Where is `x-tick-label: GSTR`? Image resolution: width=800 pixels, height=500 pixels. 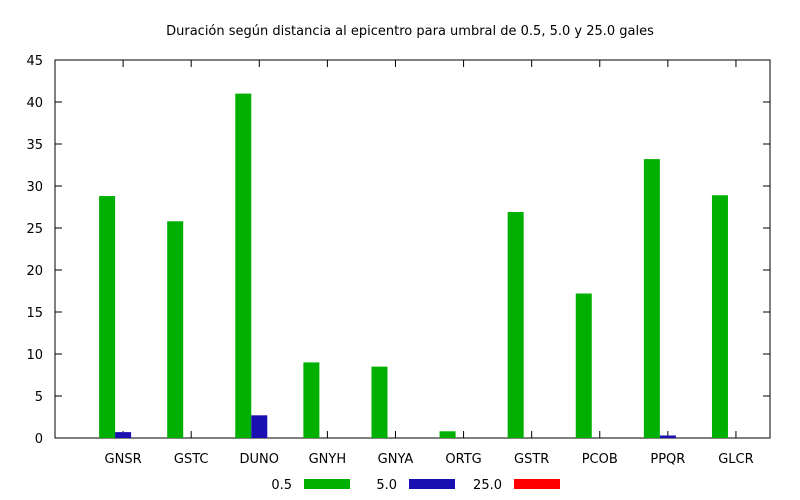
x-tick-label: GSTR is located at coordinates (531, 459).